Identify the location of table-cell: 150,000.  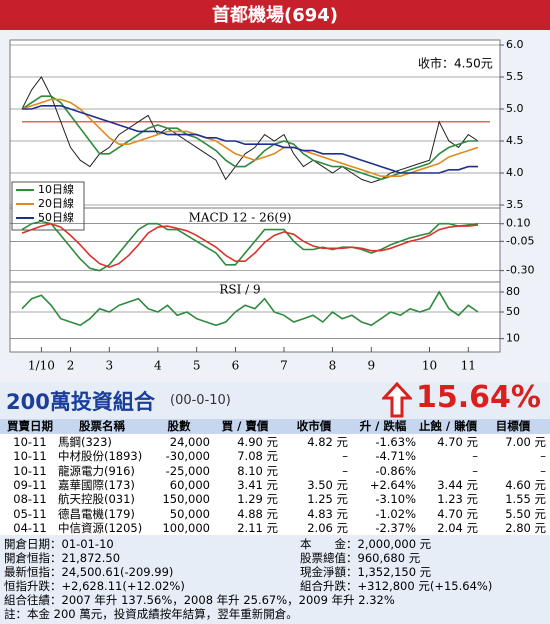
(186, 499).